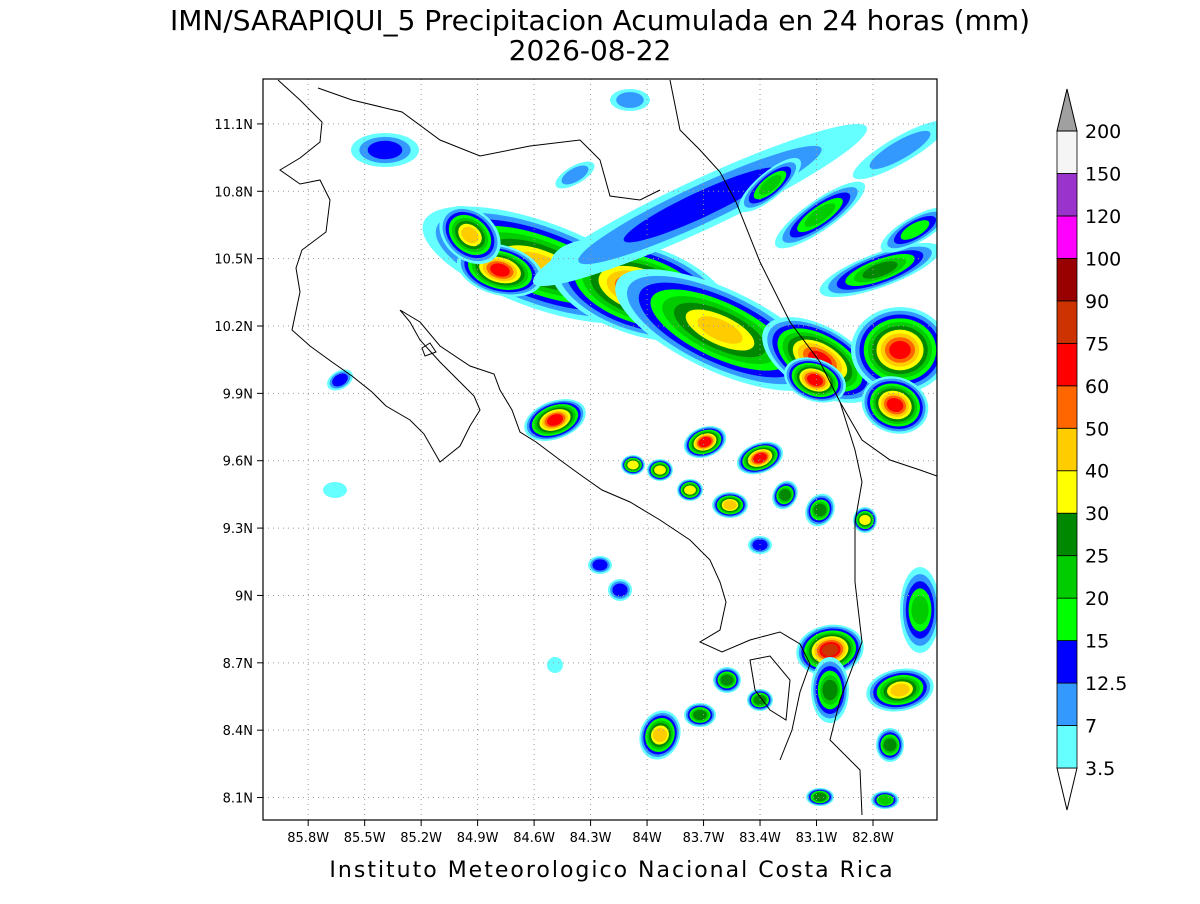 The width and height of the screenshot is (1200, 904). Describe the element at coordinates (760, 838) in the screenshot. I see `x-tick-label: 83.4W` at that location.